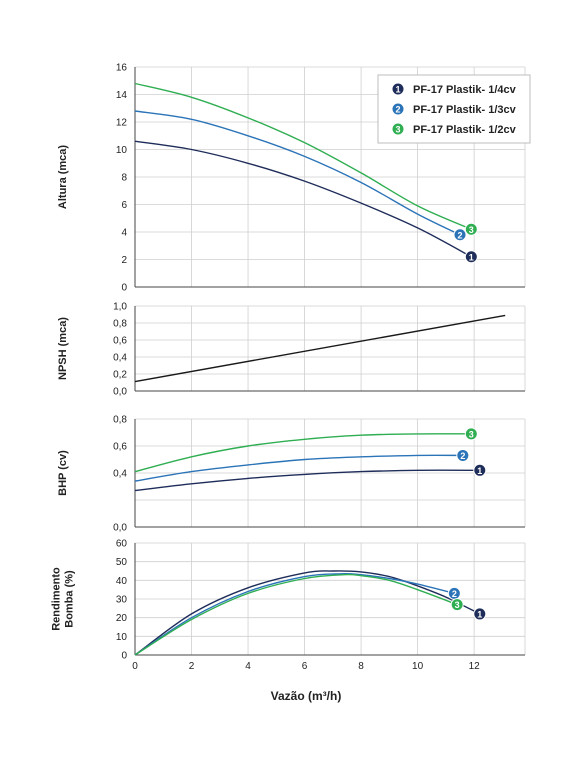 The height and width of the screenshot is (759, 578). What do you see at coordinates (124, 233) in the screenshot?
I see `altura-ytick-label: 4` at bounding box center [124, 233].